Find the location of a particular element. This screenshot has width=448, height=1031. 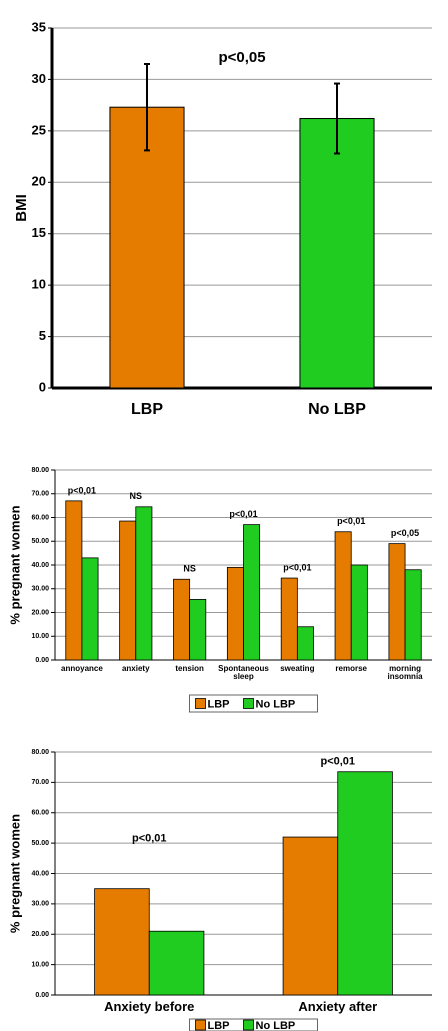

x-tick-label: remorse is located at coordinates (351, 668).